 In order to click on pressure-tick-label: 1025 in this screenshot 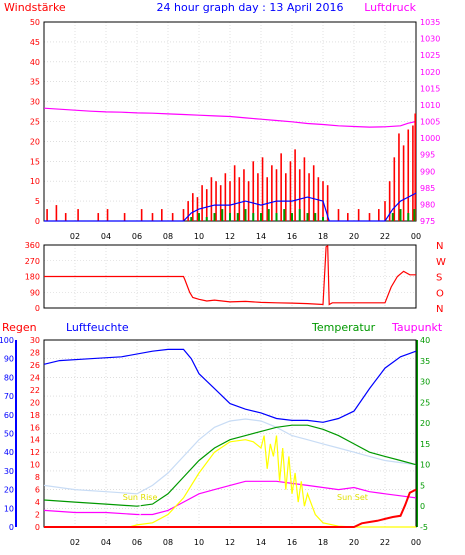, I will do `click(430, 55)`.